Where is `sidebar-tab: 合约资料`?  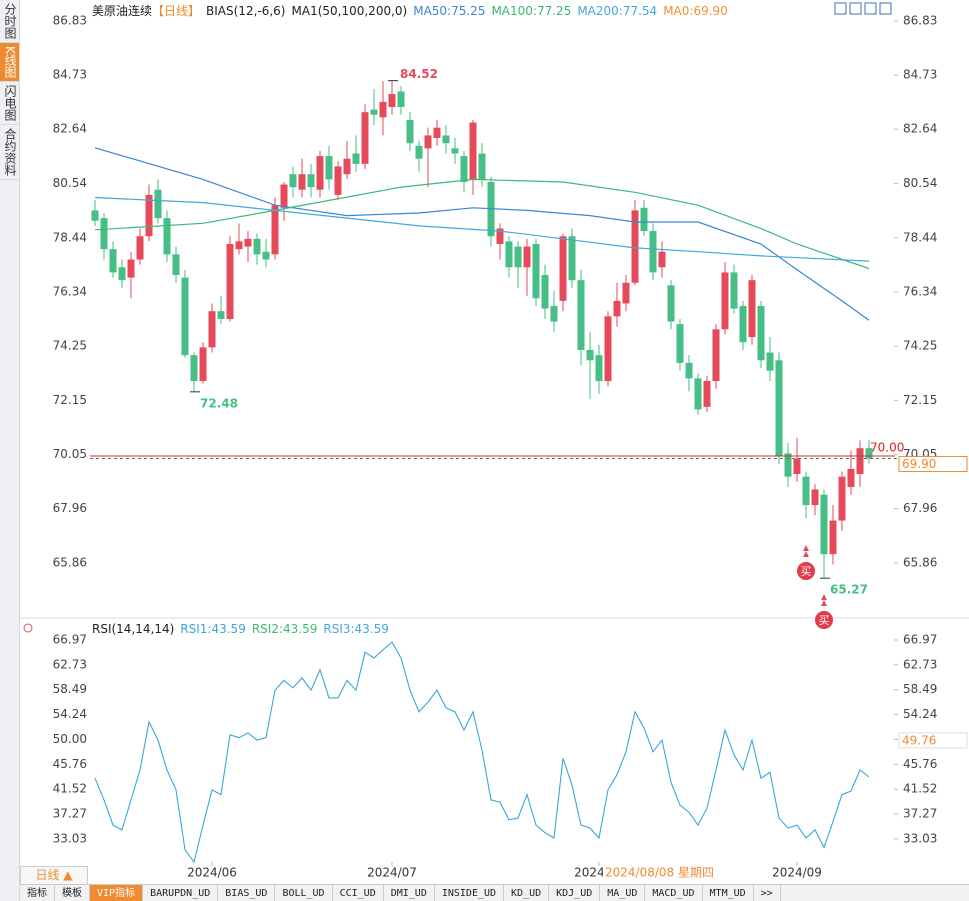
sidebar-tab: 合约资料 is located at coordinates (9, 152).